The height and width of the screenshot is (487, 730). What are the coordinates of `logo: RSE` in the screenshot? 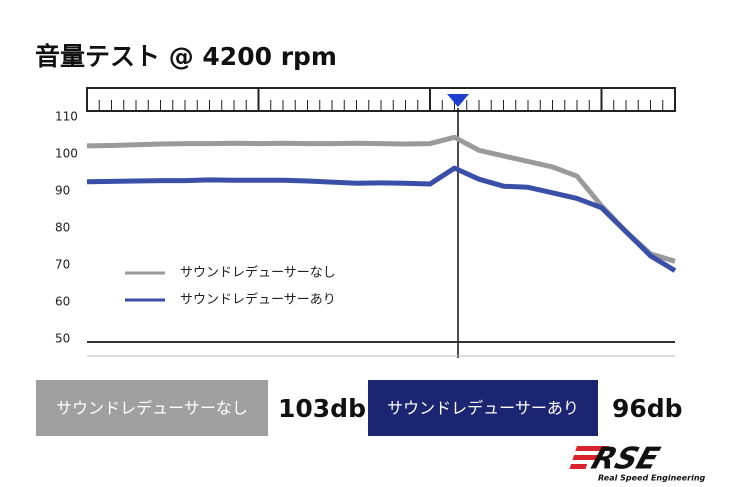 It's located at (616, 458).